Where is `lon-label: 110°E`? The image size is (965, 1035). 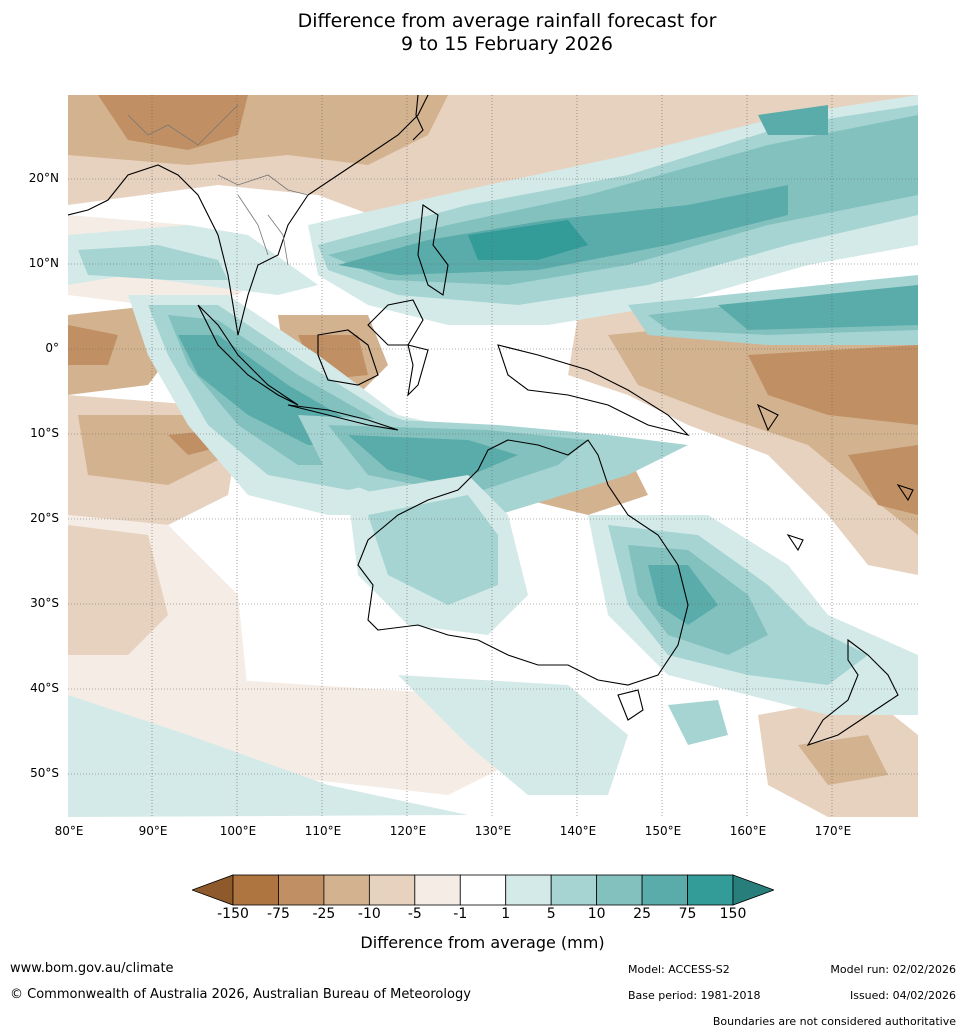
lon-label: 110°E is located at coordinates (323, 831).